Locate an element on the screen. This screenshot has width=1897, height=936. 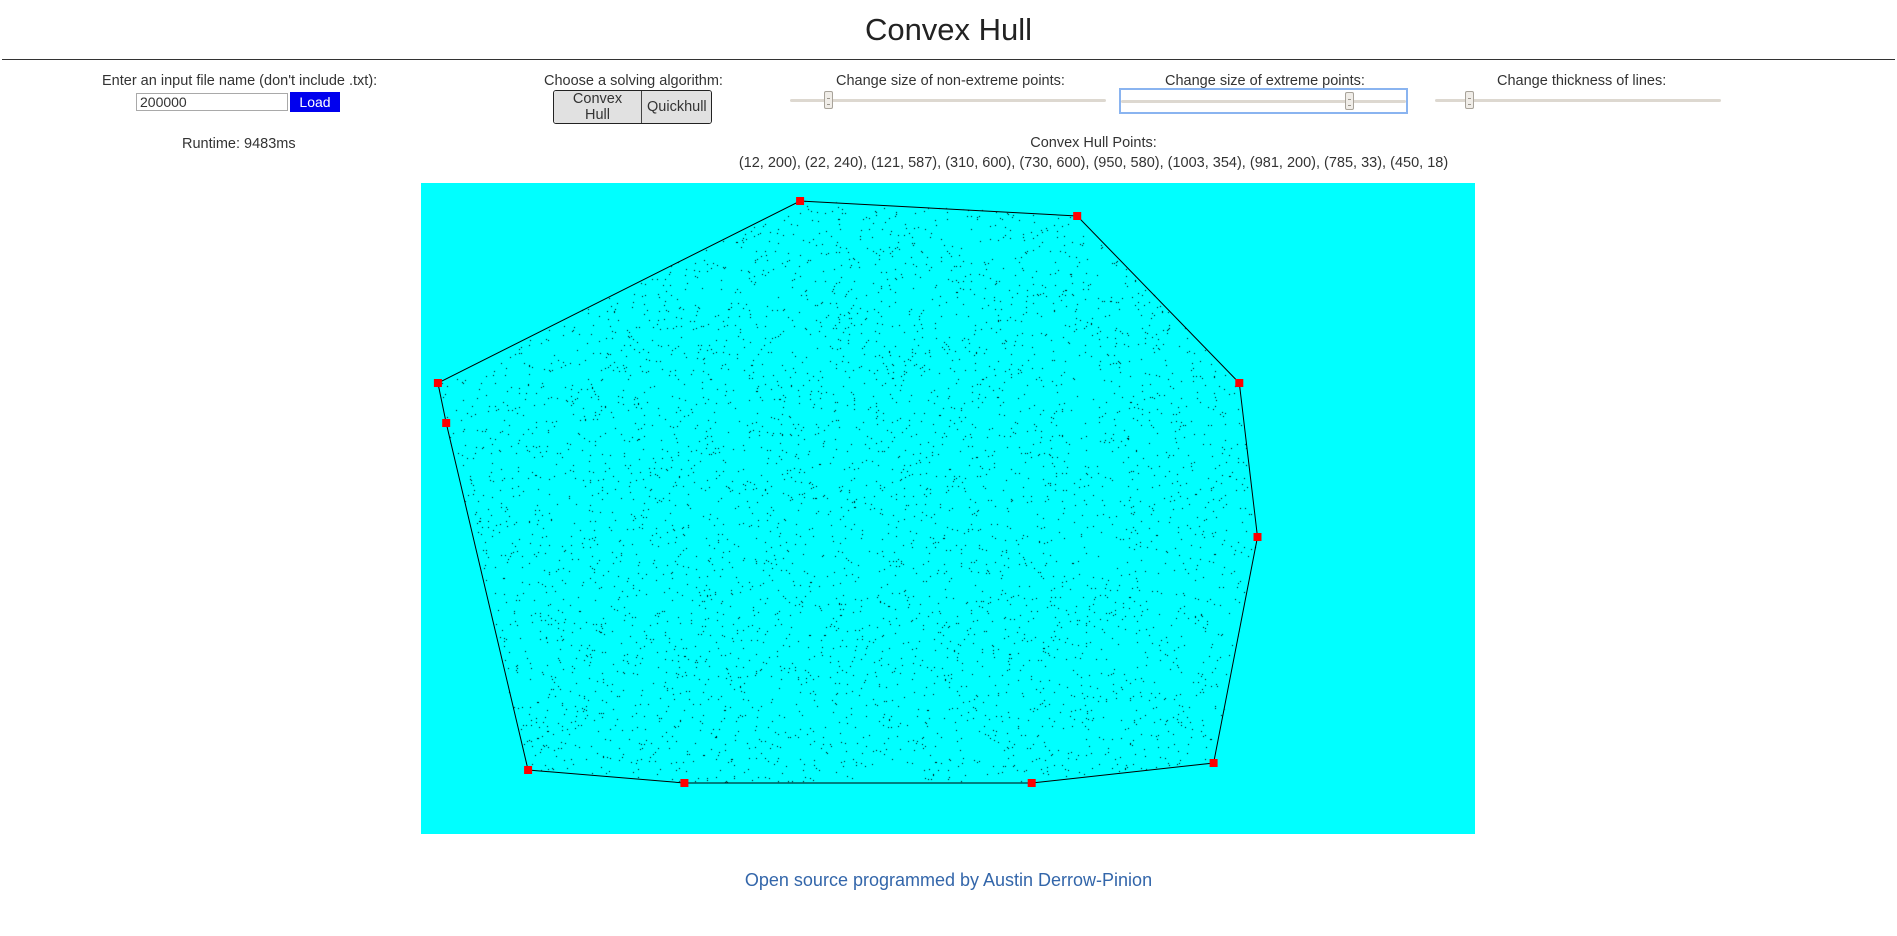
non-extreme-size-slider is located at coordinates (948, 101).